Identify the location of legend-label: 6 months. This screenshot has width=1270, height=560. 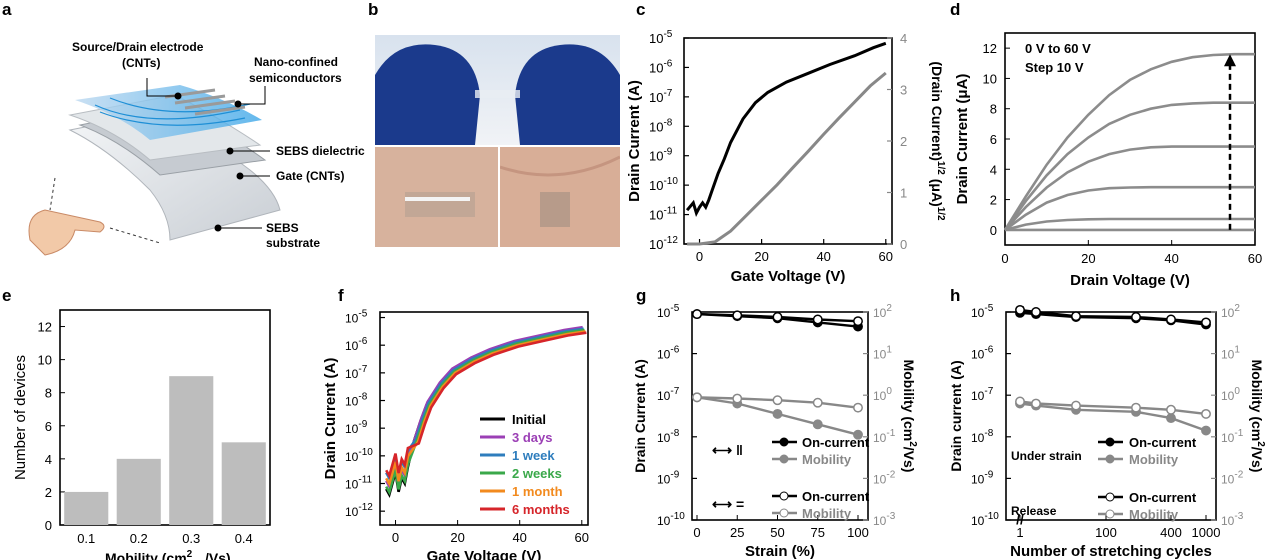
(541, 509).